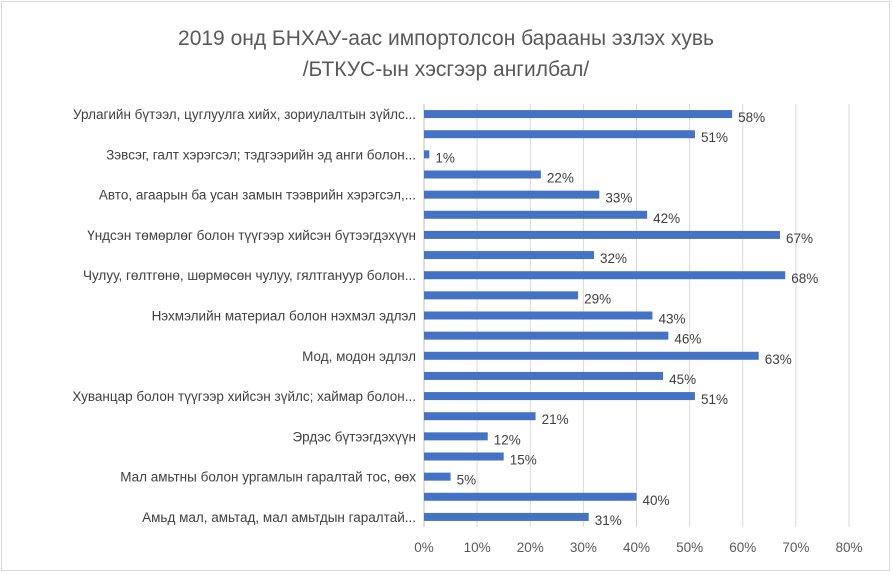 This screenshot has width=893, height=574. Describe the element at coordinates (636, 547) in the screenshot. I see `x-tick-label: 40%` at that location.